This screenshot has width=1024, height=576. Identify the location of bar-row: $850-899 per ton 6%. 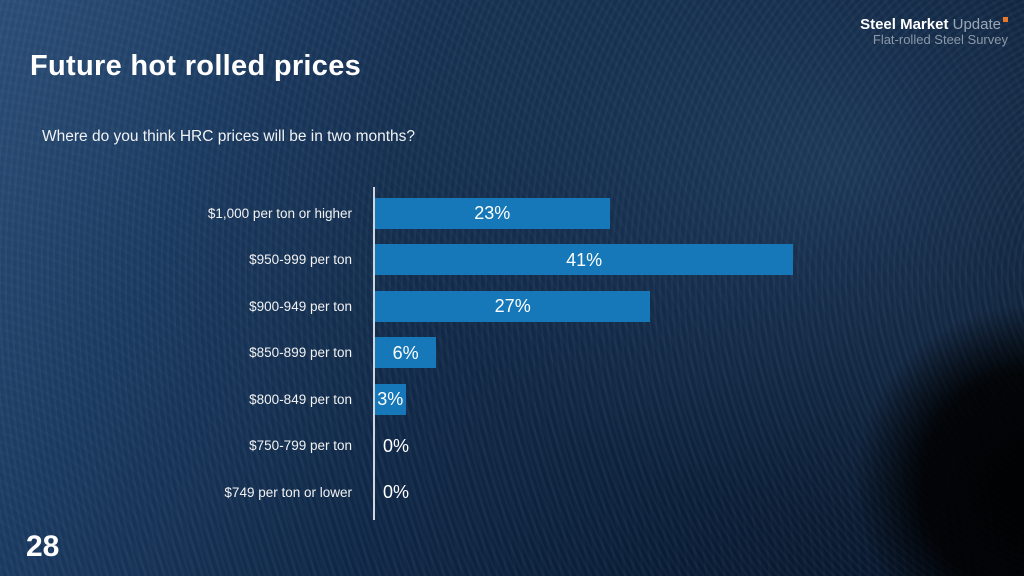
(510, 353).